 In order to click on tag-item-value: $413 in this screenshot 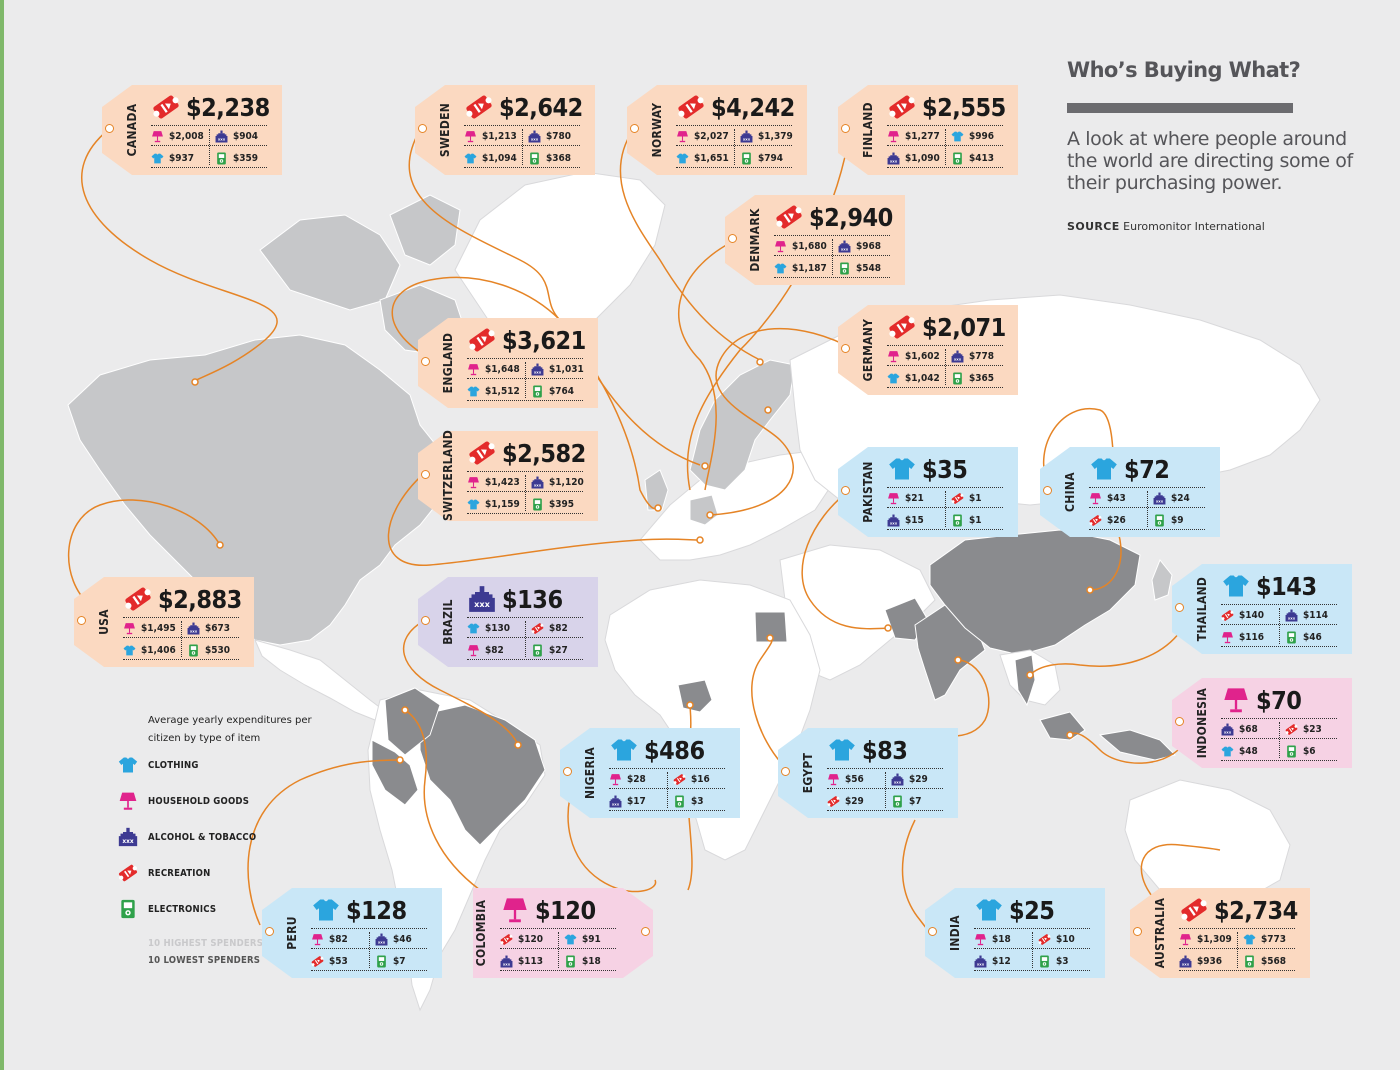, I will do `click(982, 158)`.